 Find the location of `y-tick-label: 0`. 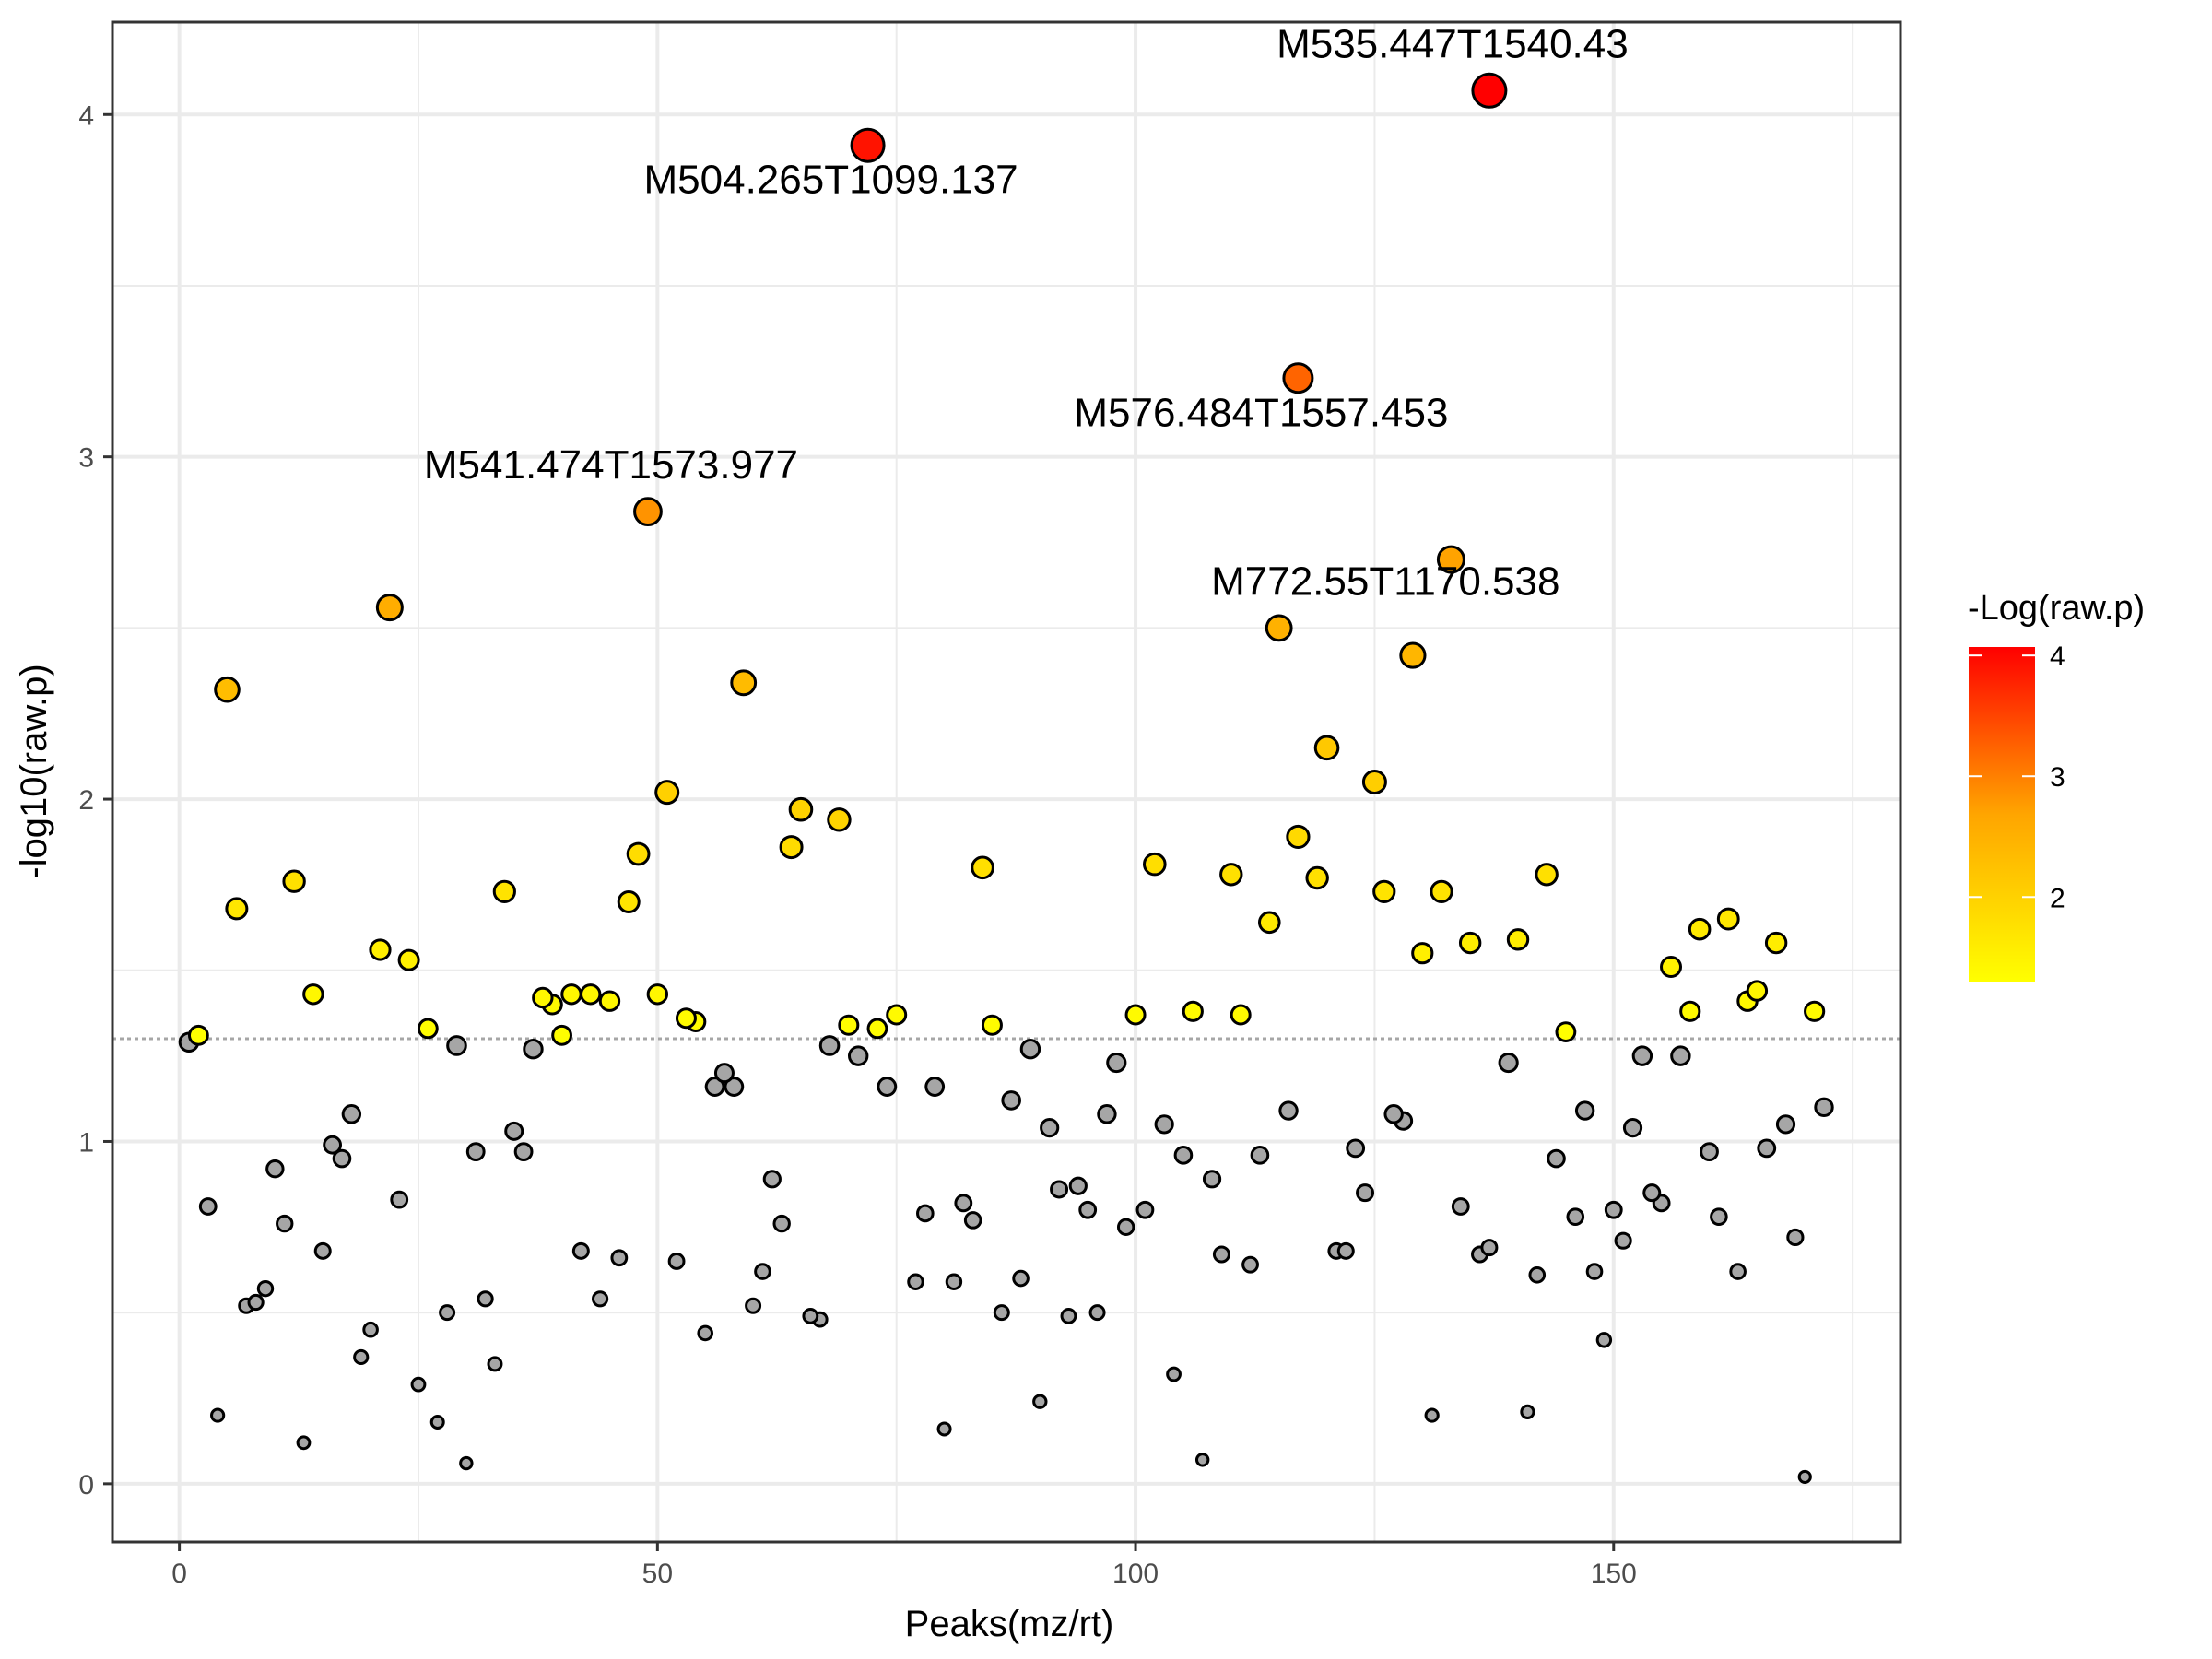

y-tick-label: 0 is located at coordinates (86, 1485).